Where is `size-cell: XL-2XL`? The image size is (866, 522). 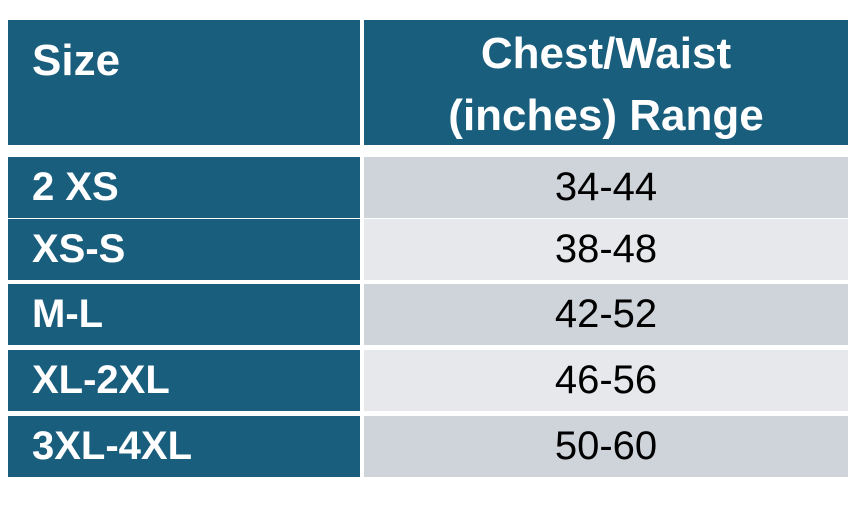
size-cell: XL-2XL is located at coordinates (184, 380).